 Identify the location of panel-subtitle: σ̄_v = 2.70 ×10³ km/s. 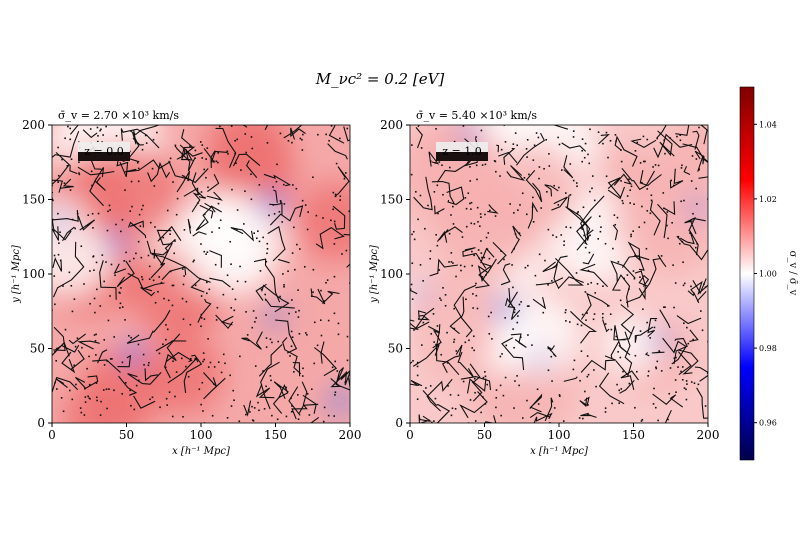
(118, 115).